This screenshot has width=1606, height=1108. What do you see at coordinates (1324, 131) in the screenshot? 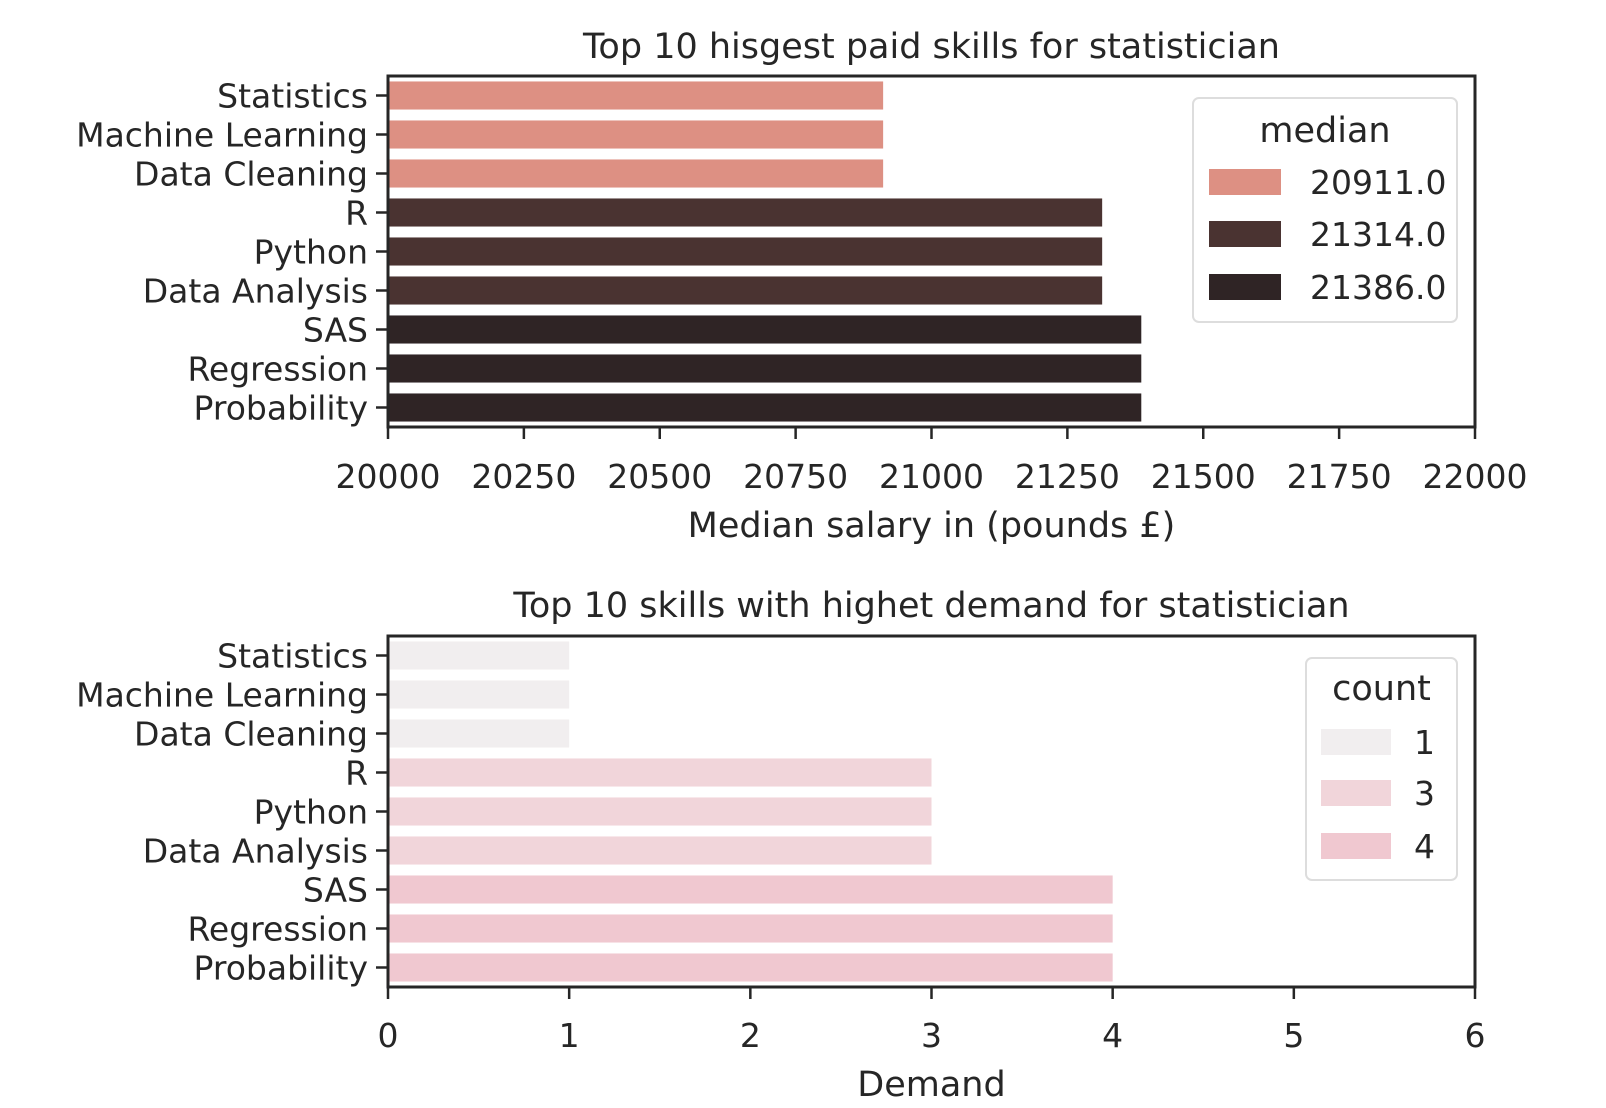
I see `legend-title: median` at bounding box center [1324, 131].